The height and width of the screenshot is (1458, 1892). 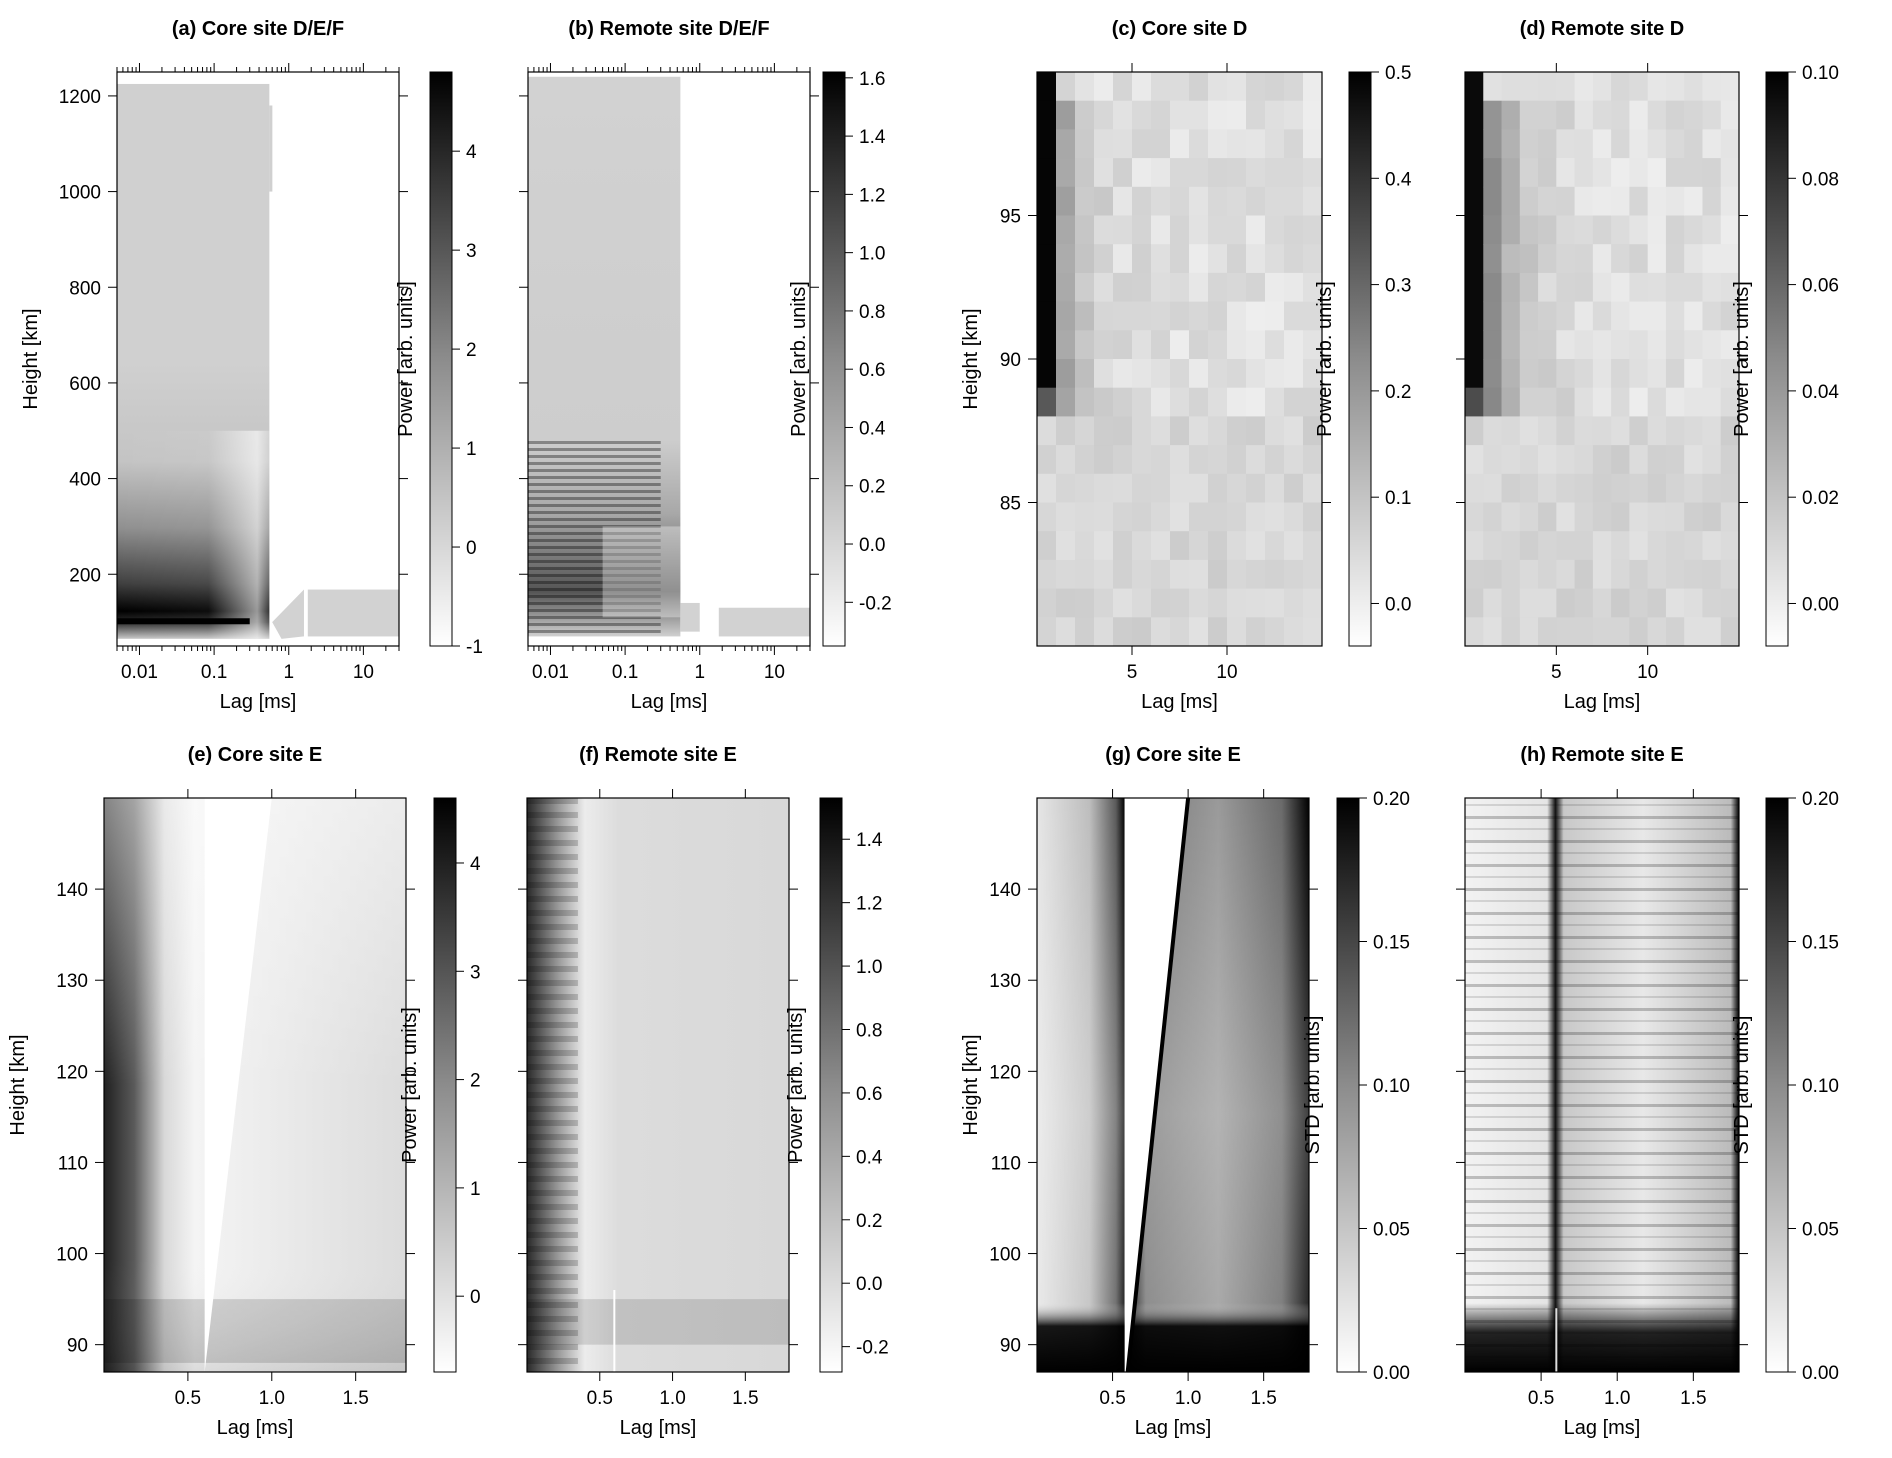 What do you see at coordinates (872, 254) in the screenshot?
I see `colorbar-tick-label: 1.0` at bounding box center [872, 254].